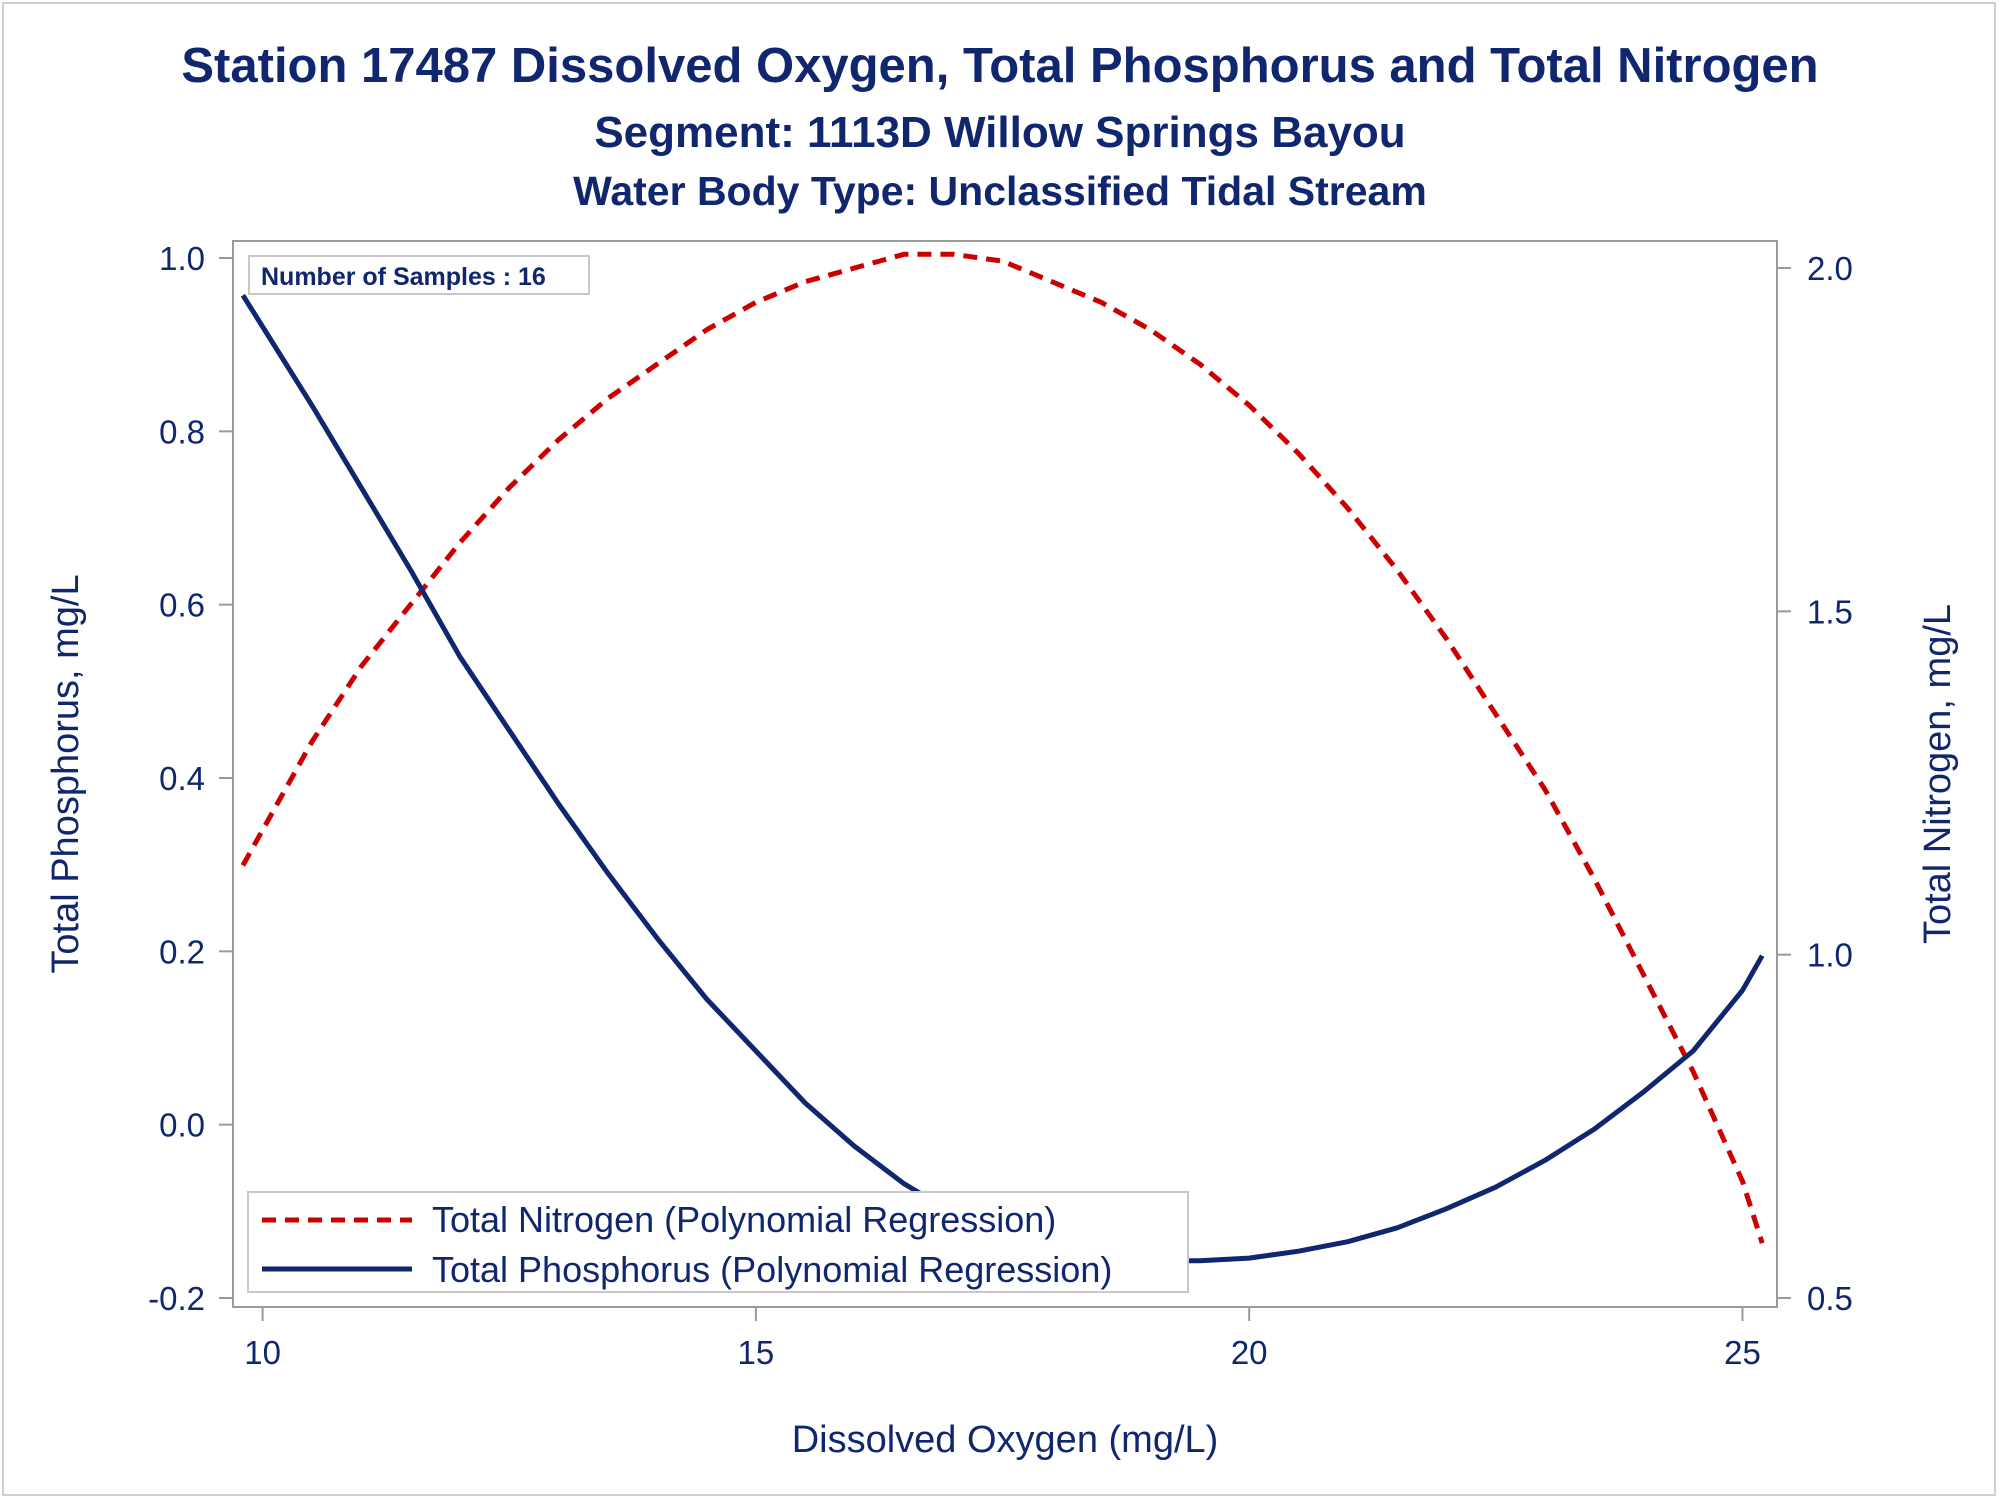 The height and width of the screenshot is (1500, 2000). Describe the element at coordinates (182, 951) in the screenshot. I see `y-tick-label: 0.2` at that location.